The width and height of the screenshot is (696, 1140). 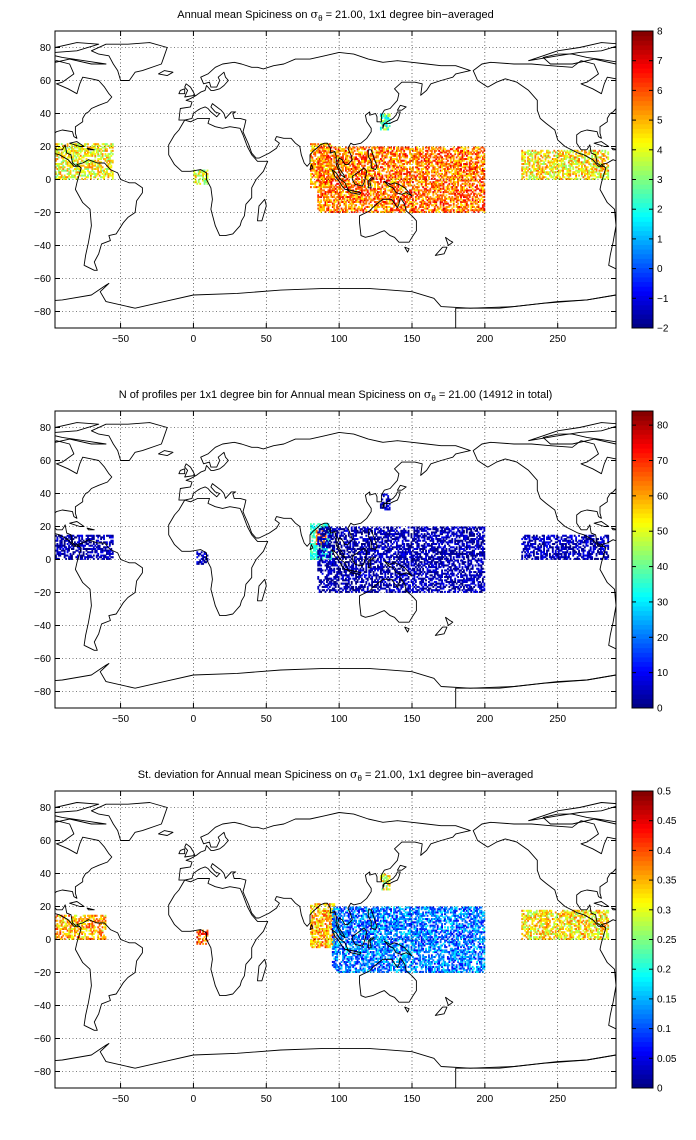 What do you see at coordinates (166, 73) in the screenshot?
I see `coastline` at bounding box center [166, 73].